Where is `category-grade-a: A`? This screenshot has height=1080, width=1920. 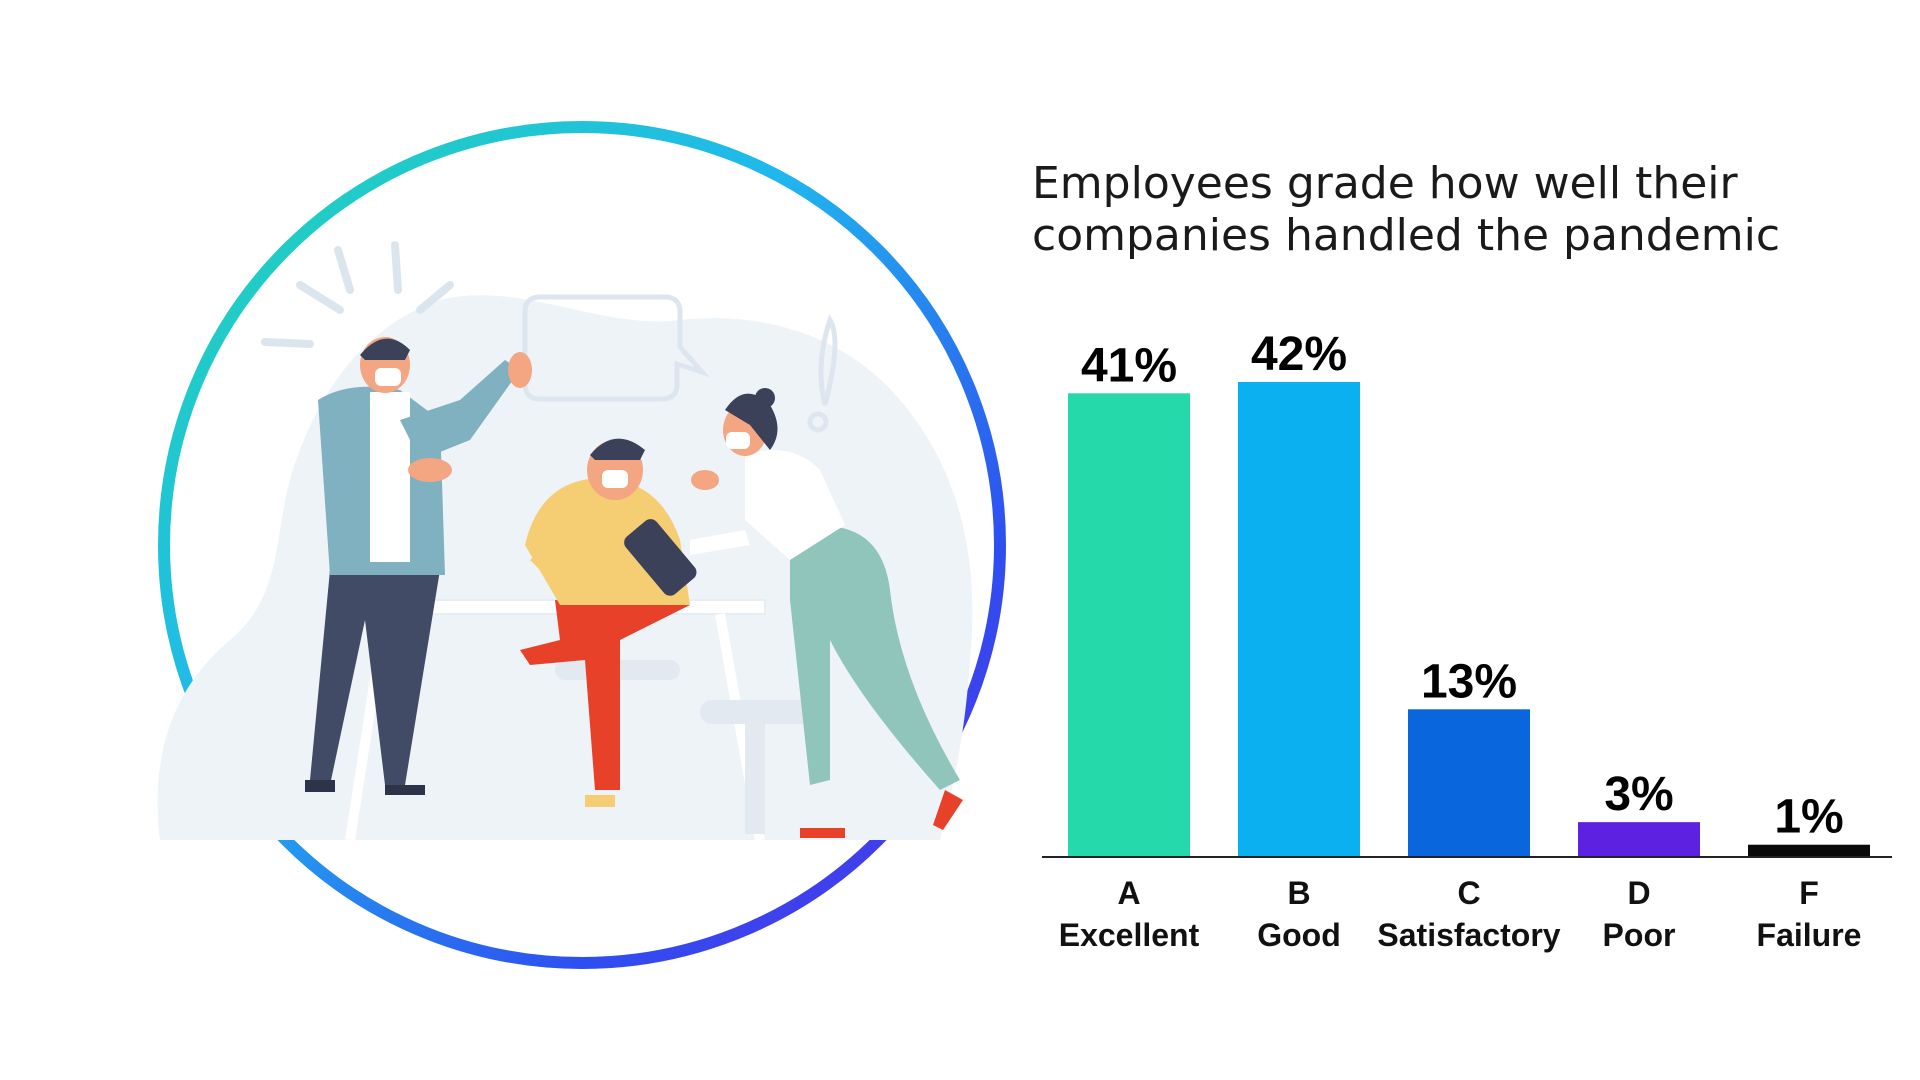 category-grade-a: A is located at coordinates (1128, 893).